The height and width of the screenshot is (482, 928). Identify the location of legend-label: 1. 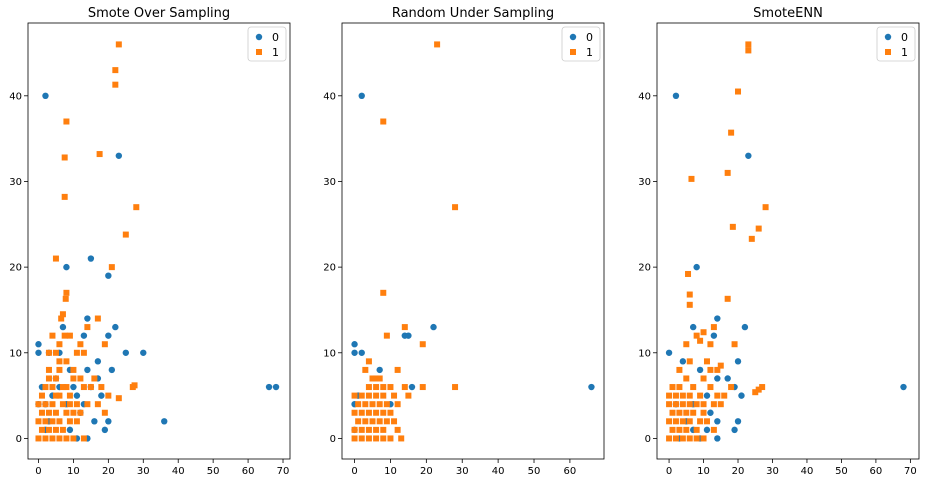
(275, 52).